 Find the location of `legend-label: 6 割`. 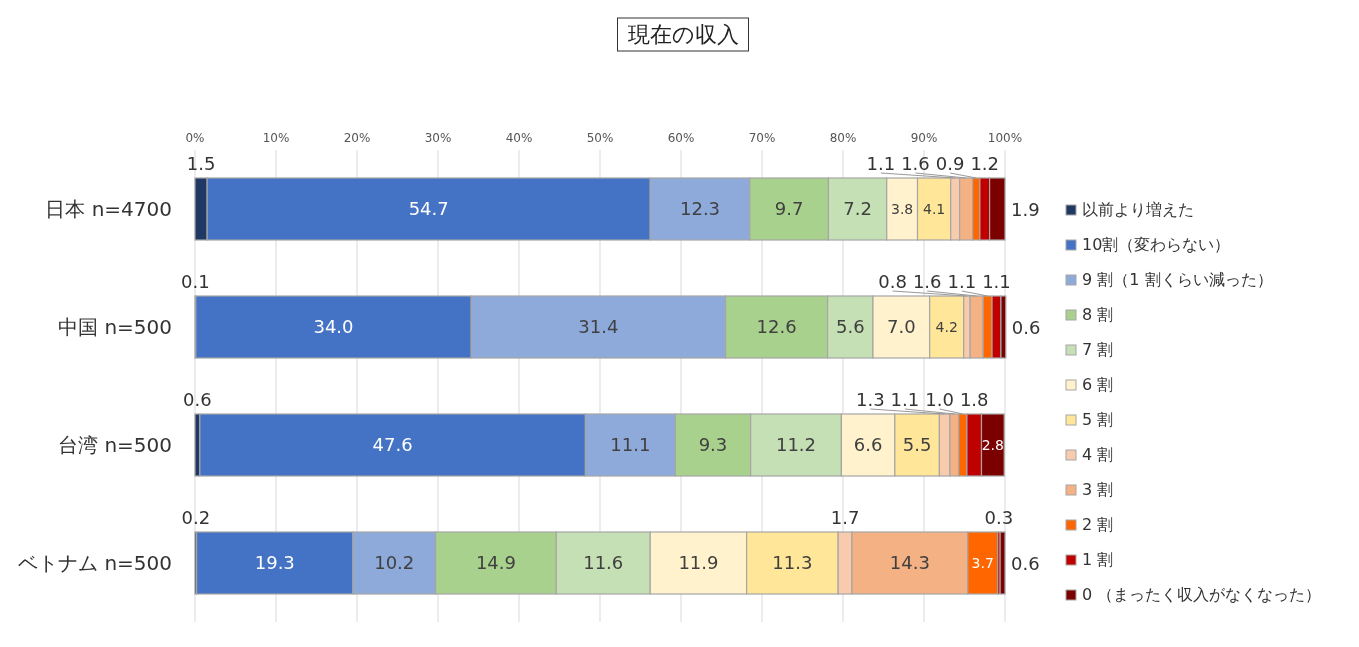

legend-label: 6 割 is located at coordinates (1098, 384).